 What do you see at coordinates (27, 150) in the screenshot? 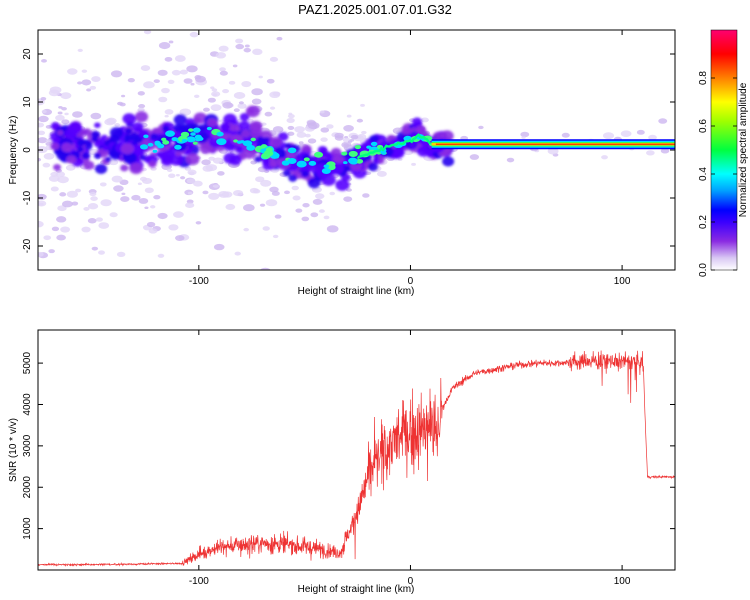
I see `y-tick-label: 0` at bounding box center [27, 150].